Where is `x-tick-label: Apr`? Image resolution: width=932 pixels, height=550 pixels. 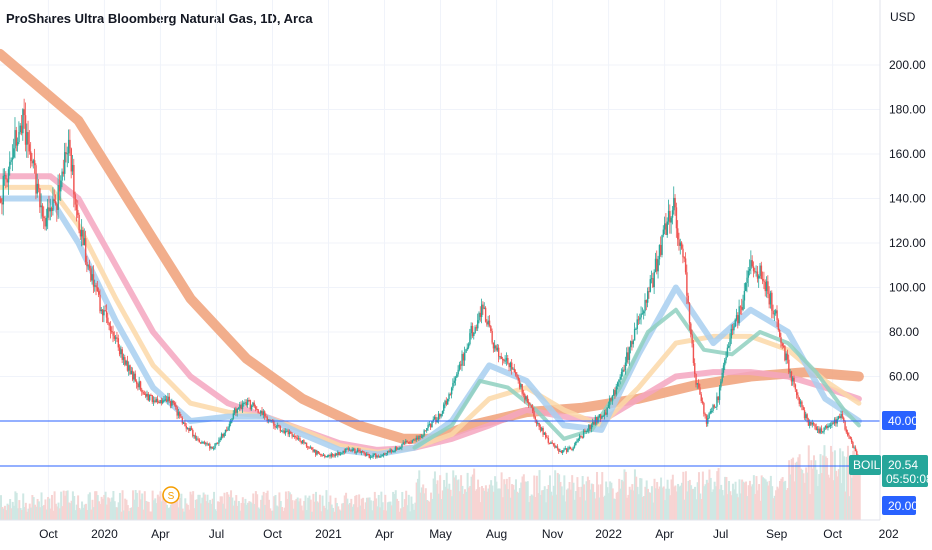
x-tick-label: Apr is located at coordinates (160, 534).